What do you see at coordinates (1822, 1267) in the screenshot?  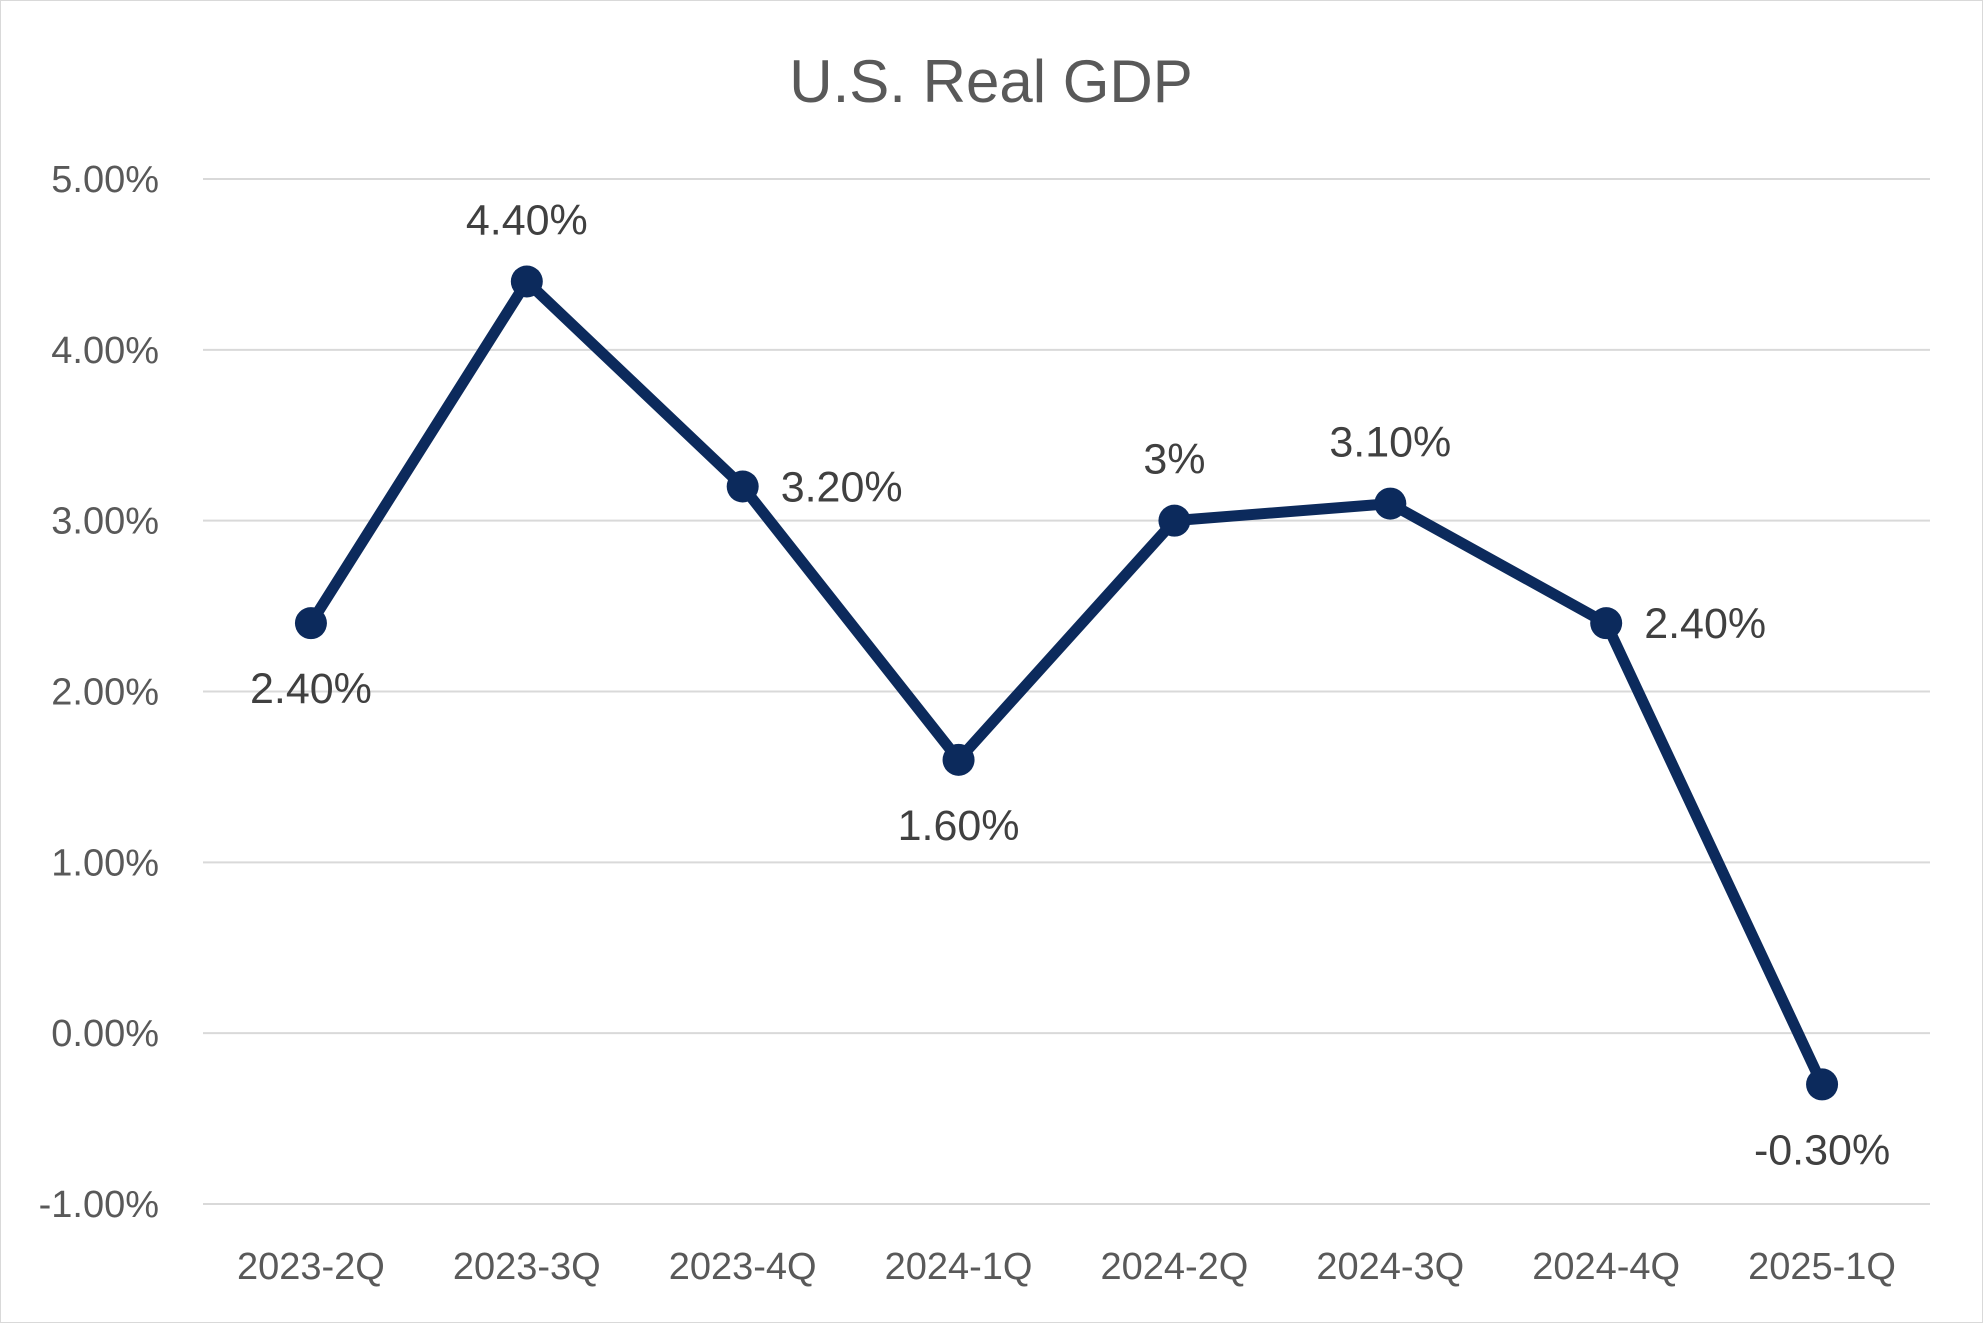 I see `x-tick-label: 2025-1Q` at bounding box center [1822, 1267].